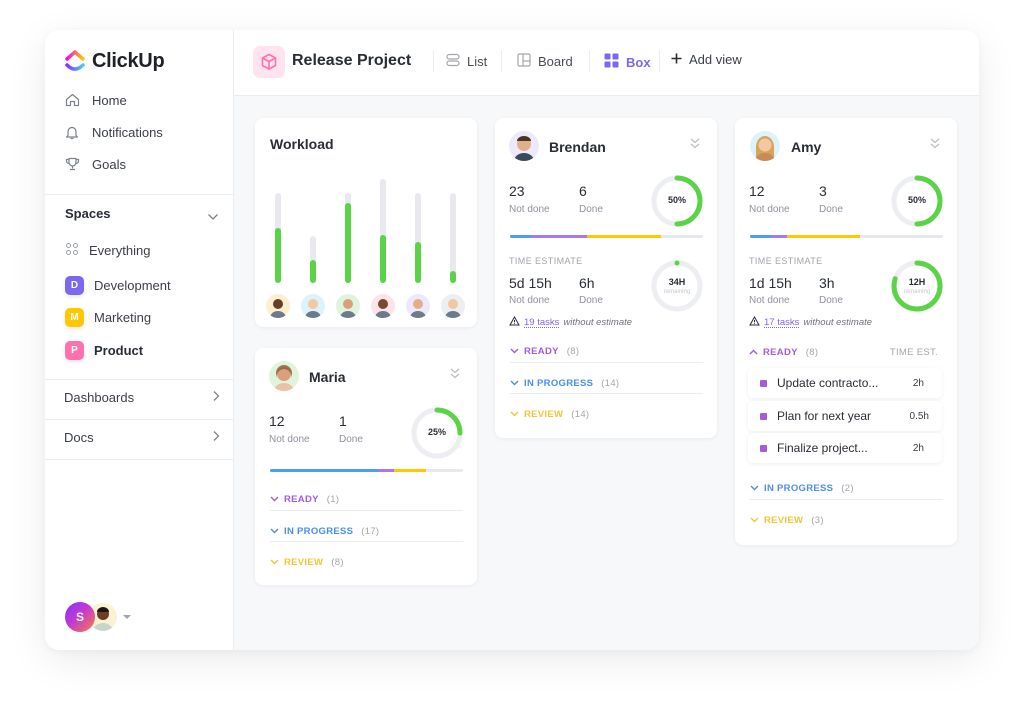 The width and height of the screenshot is (1024, 710). What do you see at coordinates (366, 222) in the screenshot?
I see `workload-card: Workload` at bounding box center [366, 222].